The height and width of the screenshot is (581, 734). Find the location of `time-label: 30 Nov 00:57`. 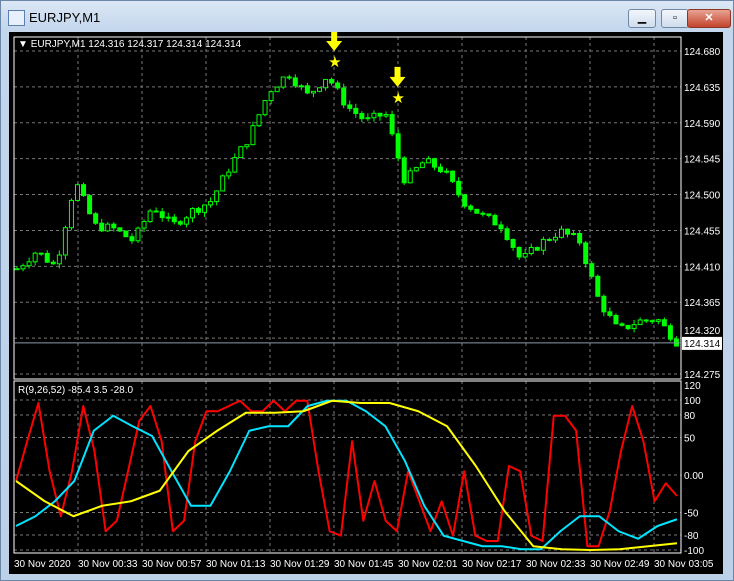

time-label: 30 Nov 00:57 is located at coordinates (172, 564).